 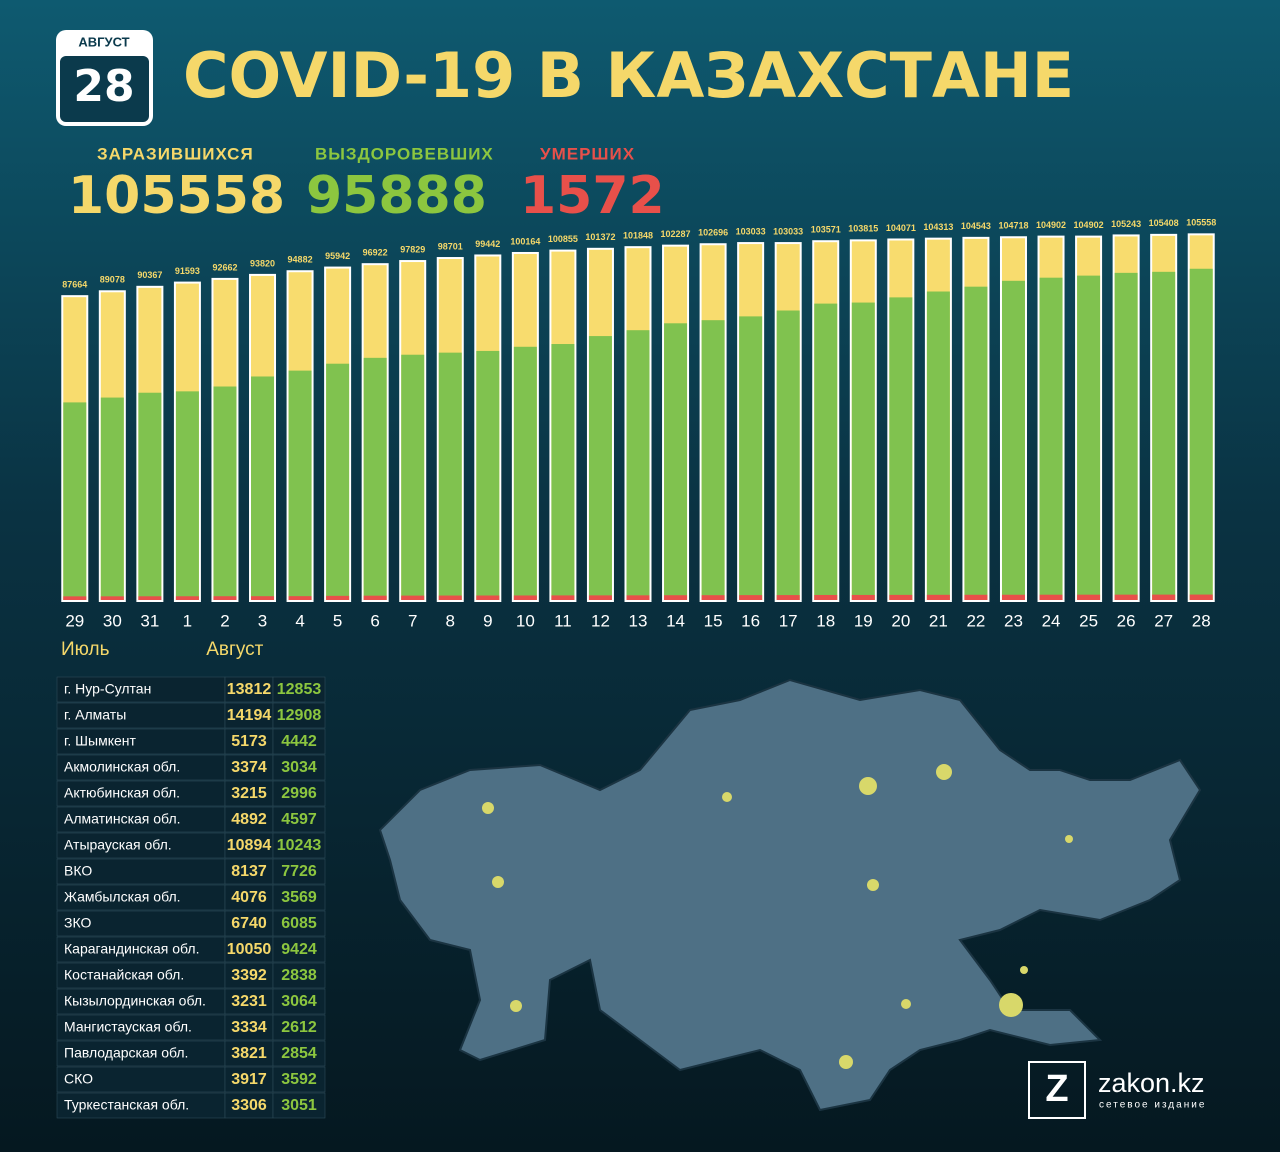 I want to click on infected-cell: 4892, so click(x=249, y=819).